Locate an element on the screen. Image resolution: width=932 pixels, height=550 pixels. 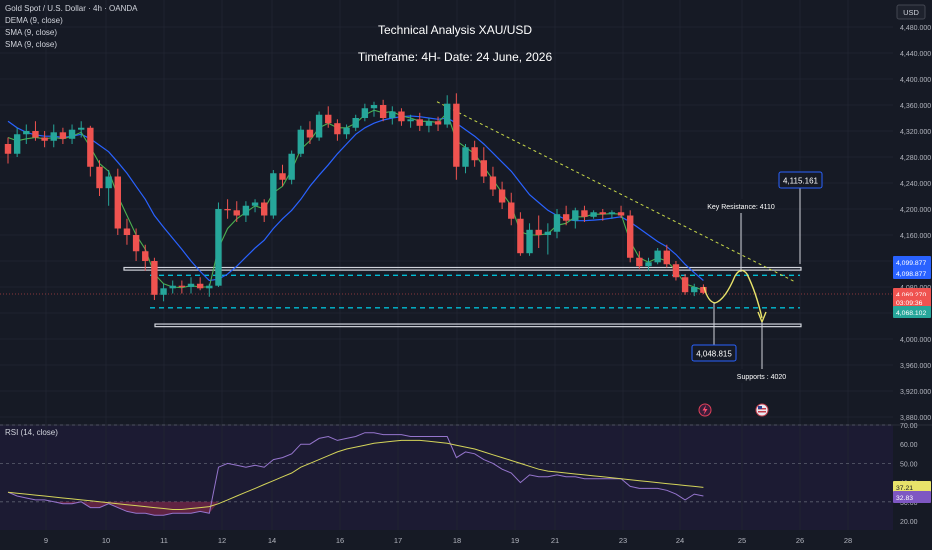
chart-subtitle: Timeframe: 4H- Date: 24 June, 2026 is located at coordinates (455, 57).